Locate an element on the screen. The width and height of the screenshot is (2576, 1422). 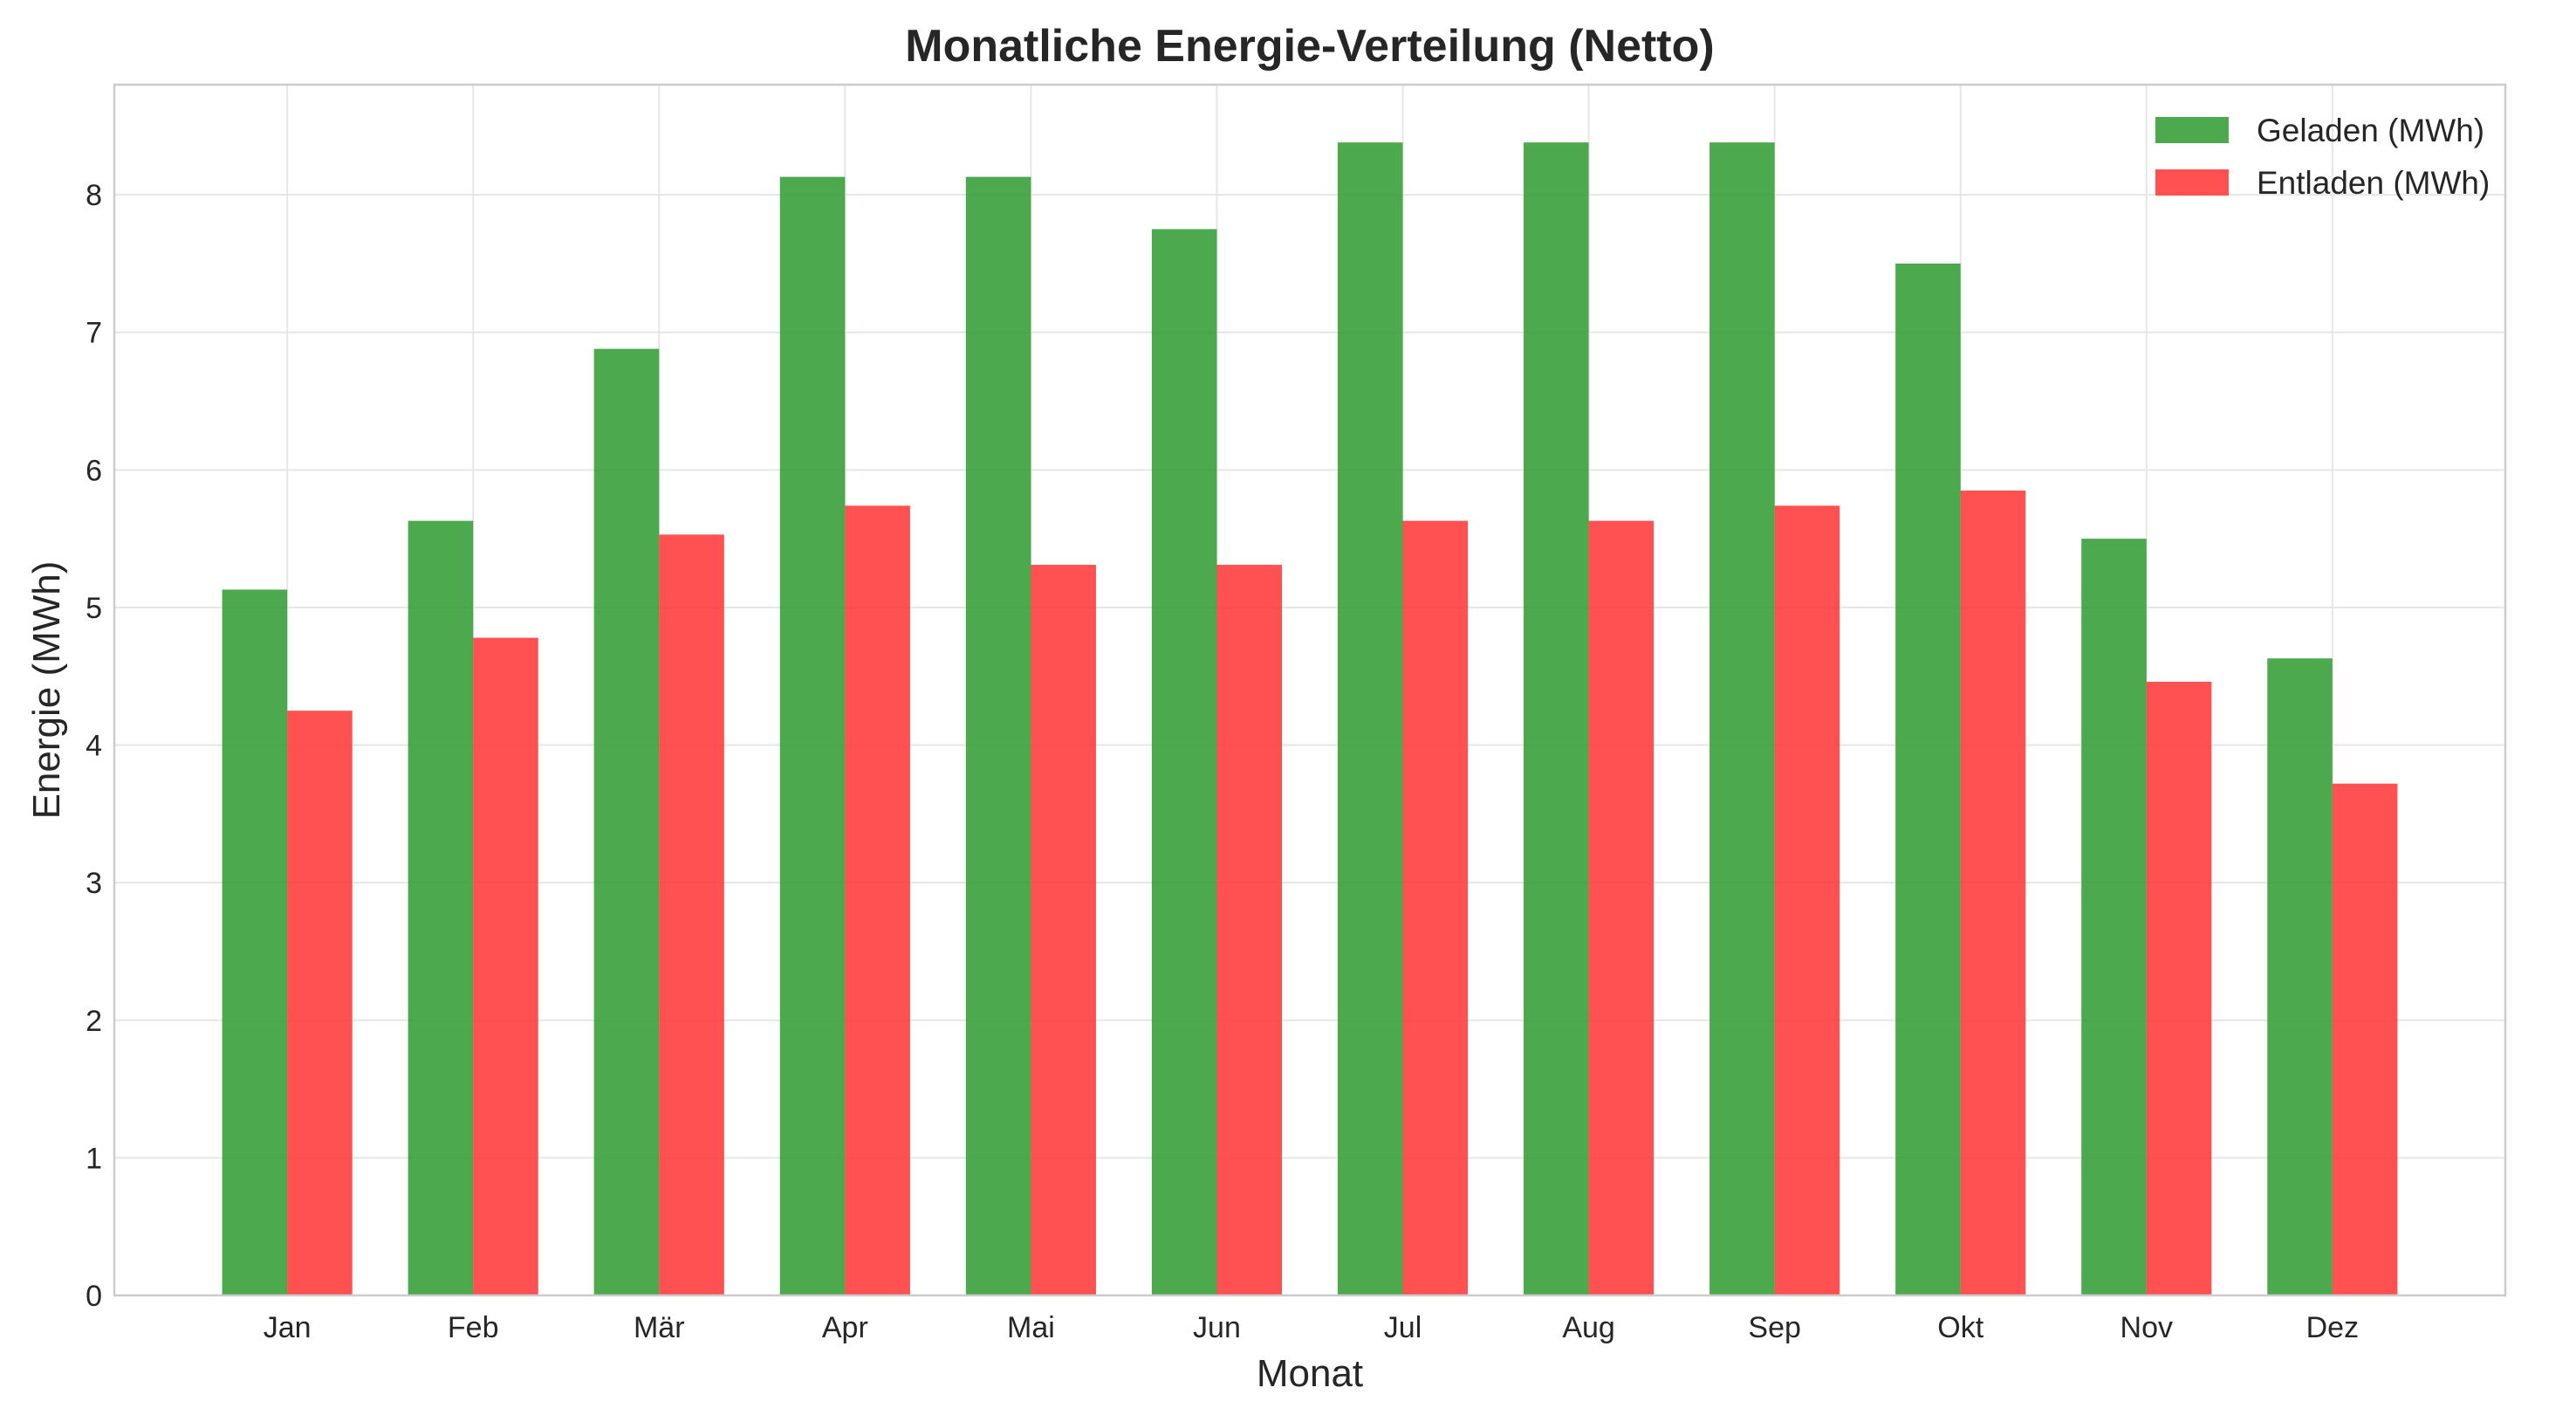
legend-label: Entladen (MWh) is located at coordinates (2373, 183).